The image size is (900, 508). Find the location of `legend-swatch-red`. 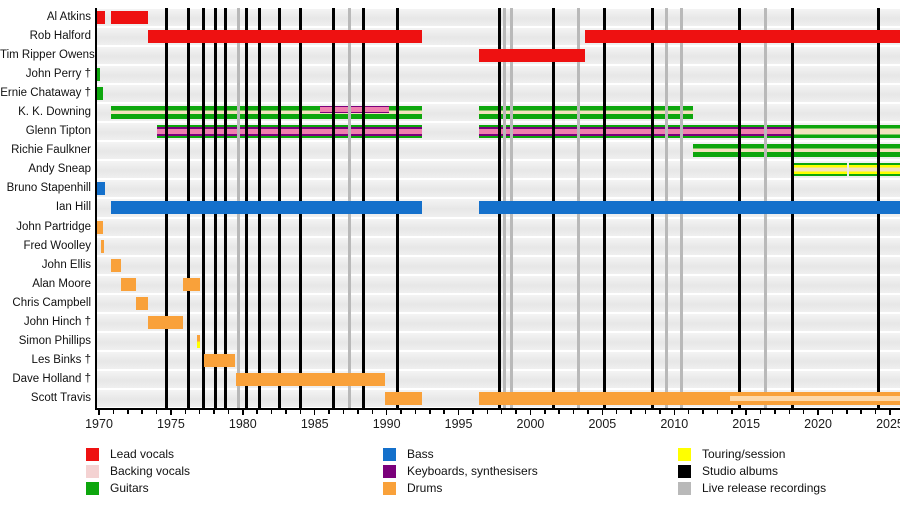

legend-swatch-red is located at coordinates (92, 454).